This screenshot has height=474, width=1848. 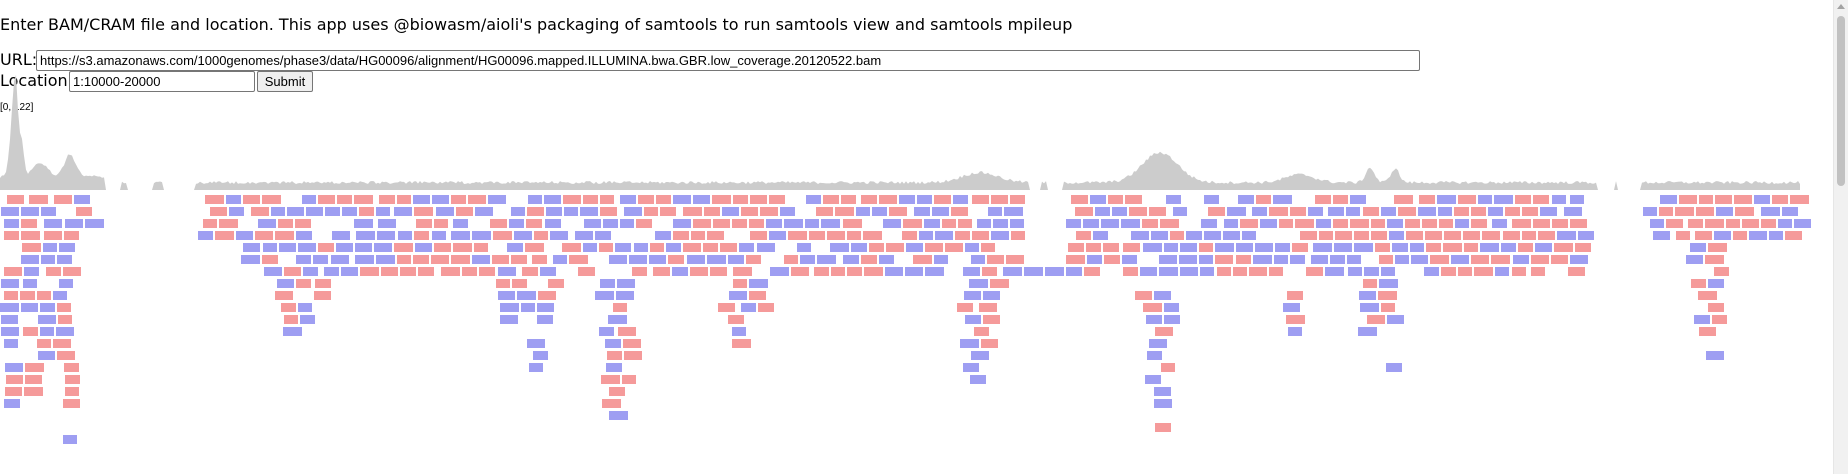 I want to click on url-input, so click(x=728, y=60).